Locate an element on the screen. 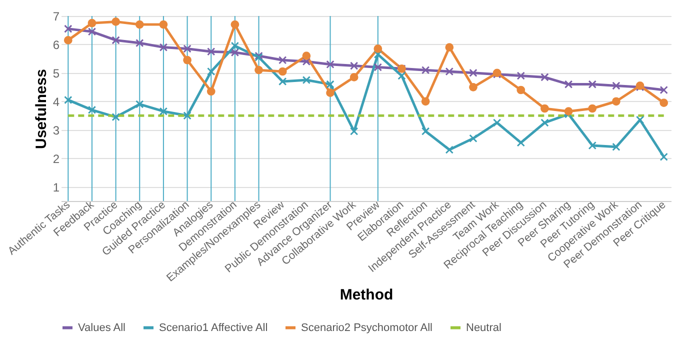 This screenshot has height=362, width=698. y-tick-label: 5 is located at coordinates (56, 73).